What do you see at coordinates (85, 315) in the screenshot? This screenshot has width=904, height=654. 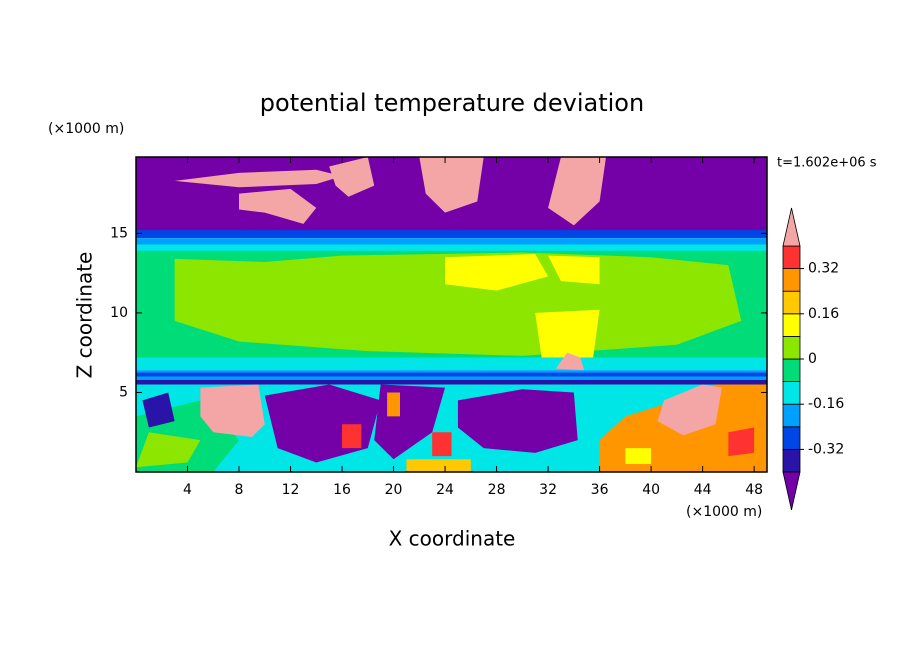 I see `y-axis-label: Z coordinate` at bounding box center [85, 315].